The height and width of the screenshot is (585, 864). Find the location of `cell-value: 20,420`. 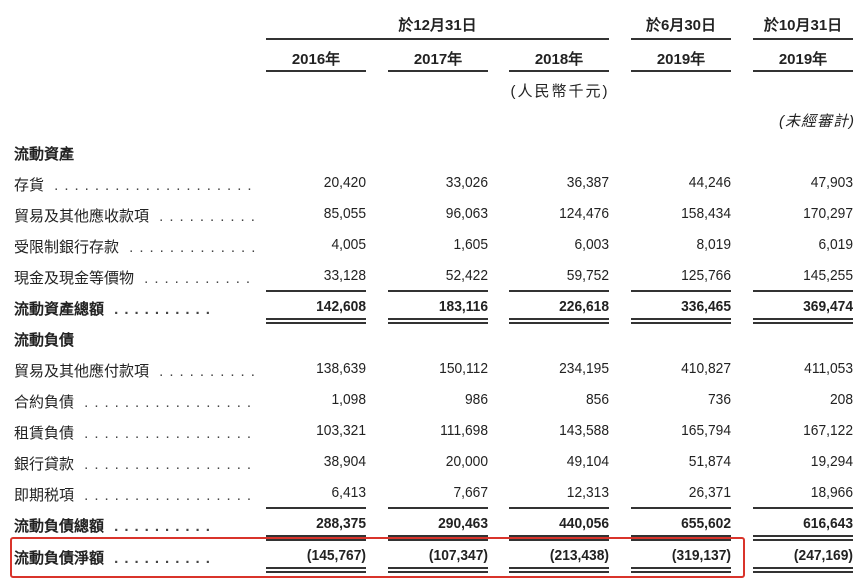

cell-value: 20,420 is located at coordinates (344, 182).